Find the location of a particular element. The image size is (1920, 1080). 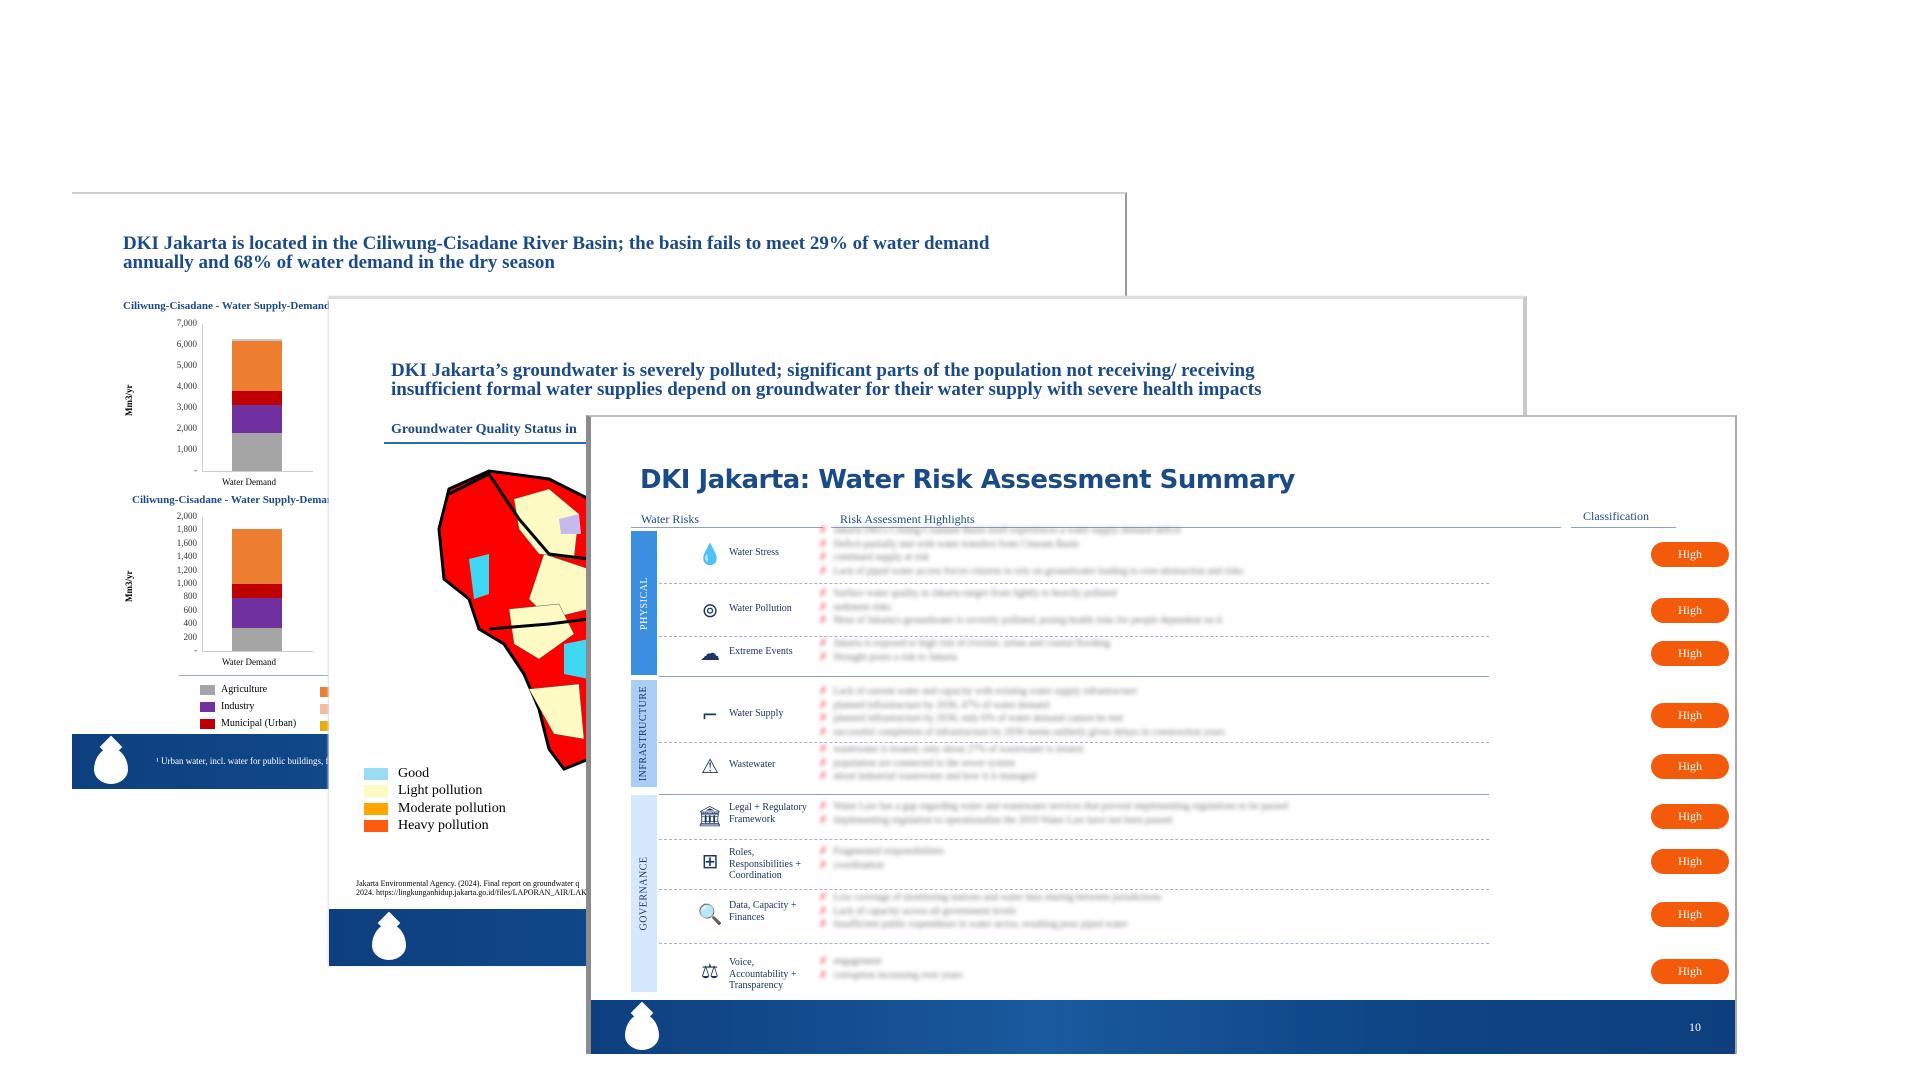

highlight-bullet: ✗ engagement is located at coordinates (1139, 962).